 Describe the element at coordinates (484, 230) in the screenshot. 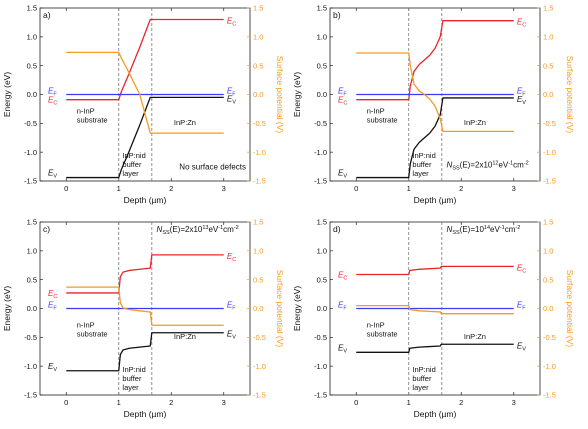

I see `nss-annotation: NSS(E)=1014eV-1cm-2` at that location.